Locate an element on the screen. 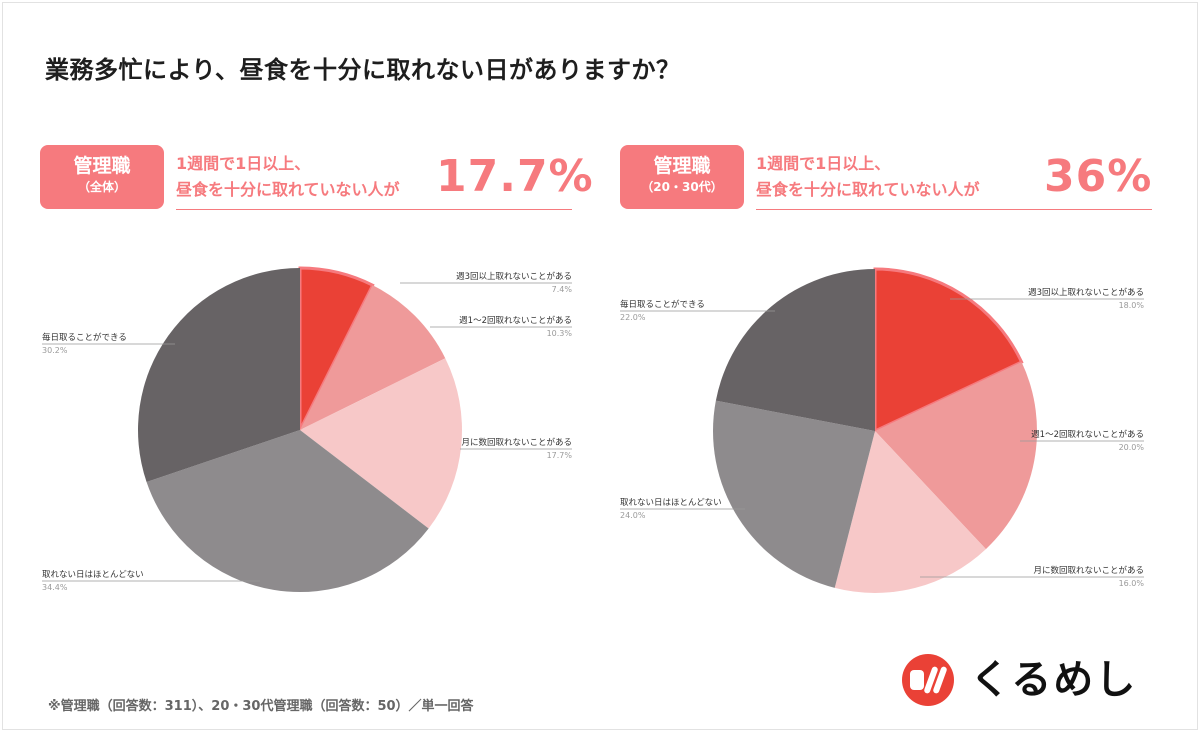  slice-value-label: 10.3% is located at coordinates (560, 333).